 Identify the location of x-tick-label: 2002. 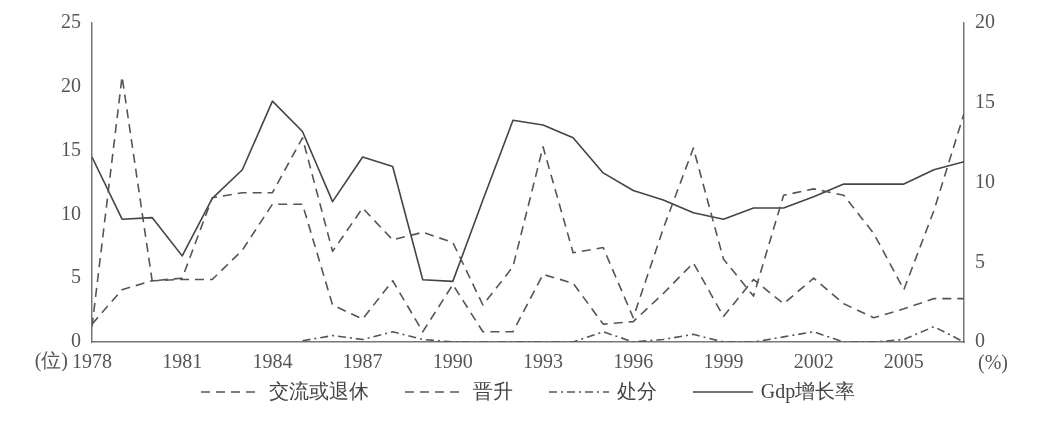
(813, 361).